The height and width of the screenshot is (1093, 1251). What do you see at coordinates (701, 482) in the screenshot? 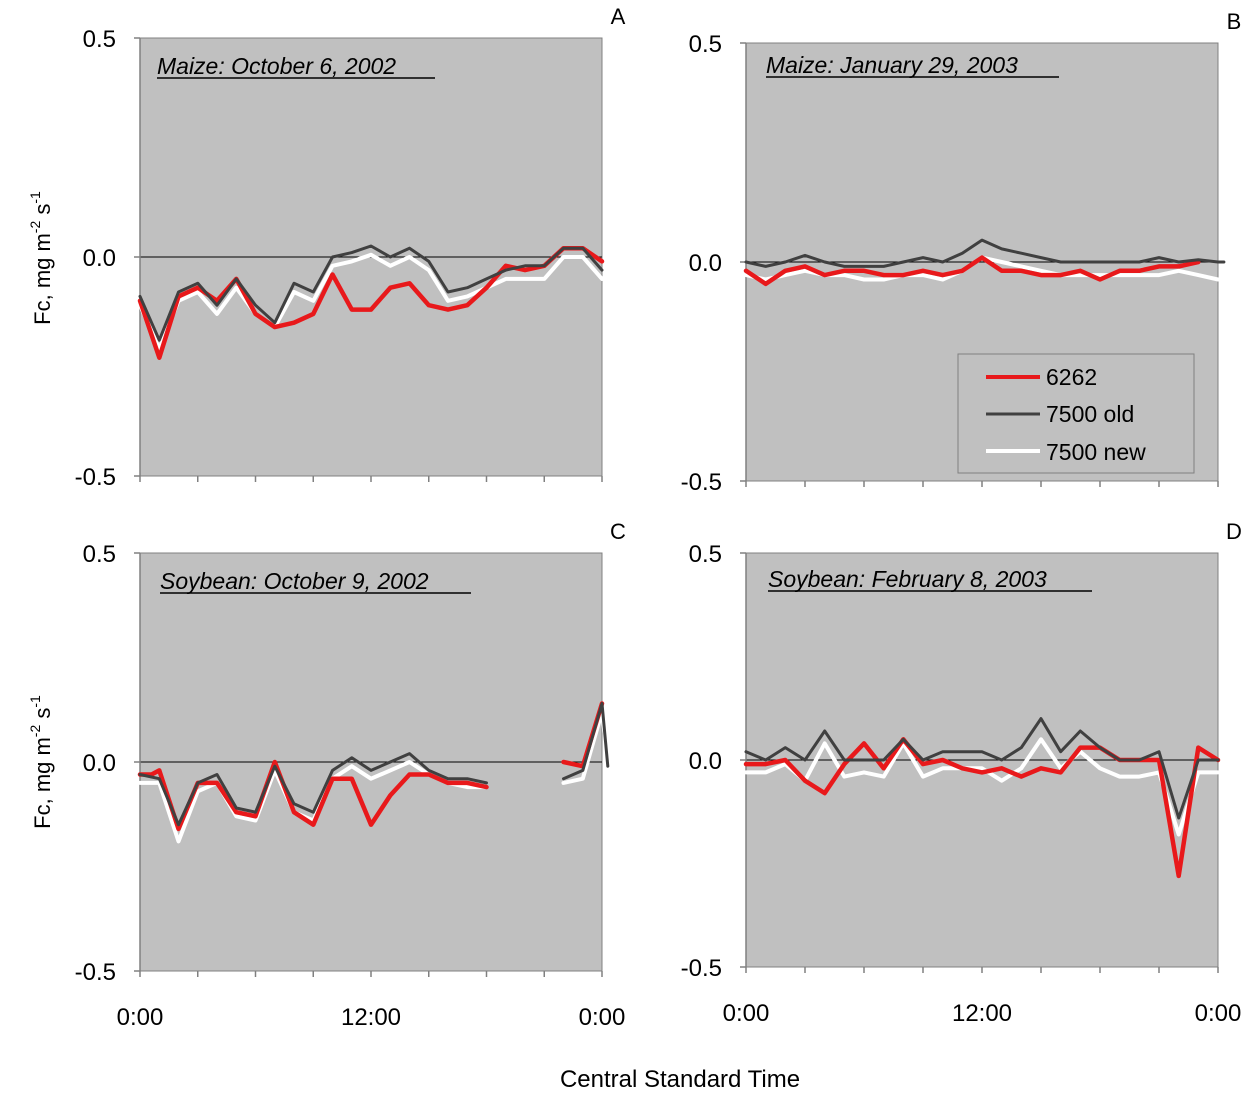
I see `y-tick-label-b-2: -0.5` at bounding box center [701, 482].